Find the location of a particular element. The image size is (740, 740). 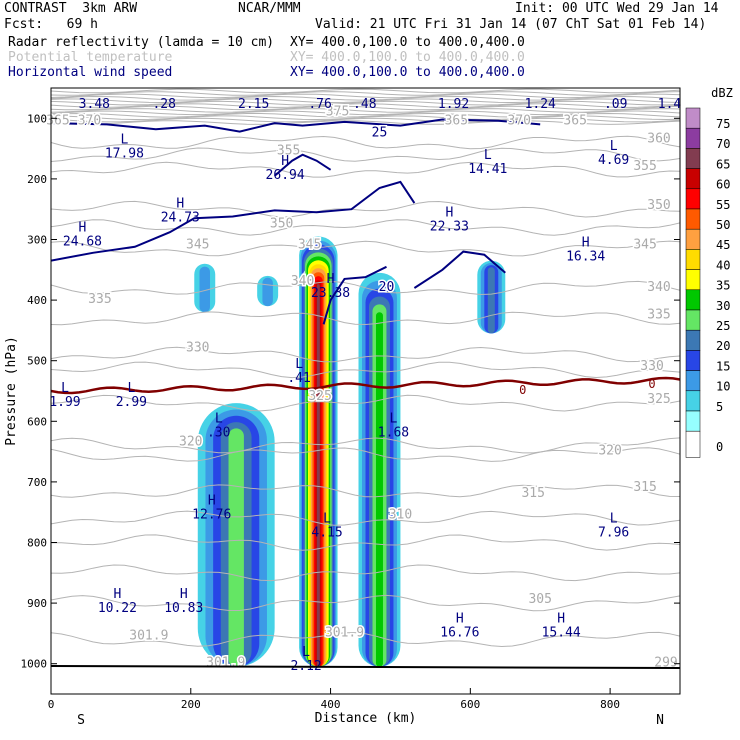

top-extremum-value: .48 is located at coordinates (364, 104).